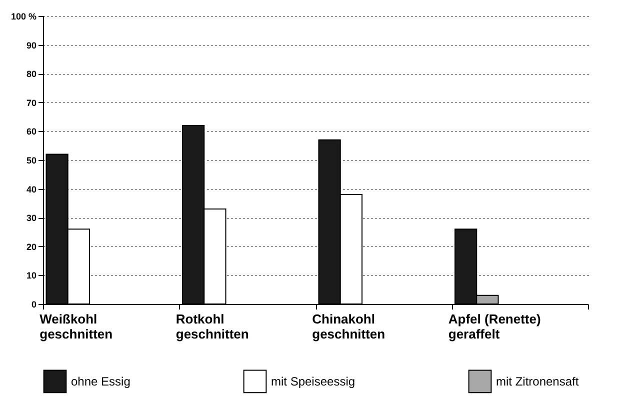 The image size is (637, 406). What do you see at coordinates (31, 74) in the screenshot?
I see `y-tick-label: 80` at bounding box center [31, 74].